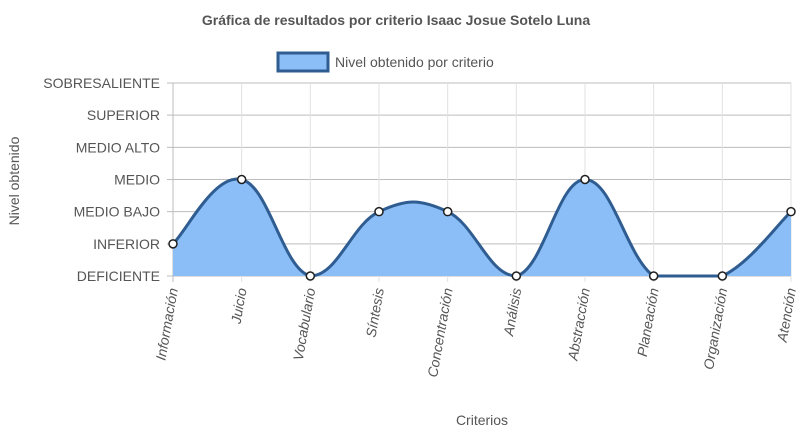 The width and height of the screenshot is (796, 435). What do you see at coordinates (482, 420) in the screenshot?
I see `x-axis-label: Criterios` at bounding box center [482, 420].